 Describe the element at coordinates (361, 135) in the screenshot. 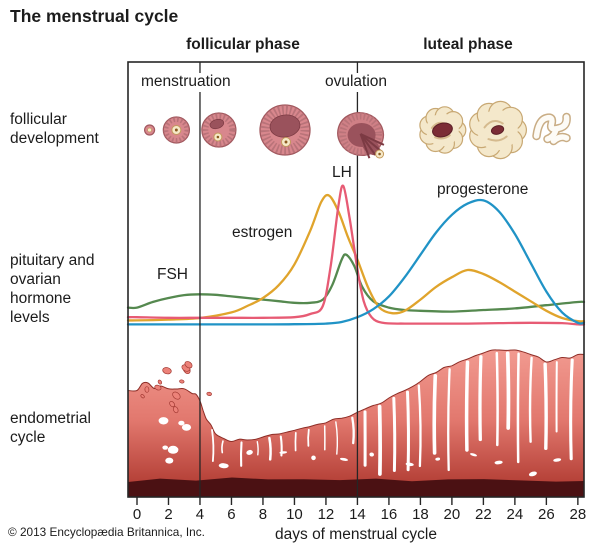

I see `ovulating-follicle-icon` at that location.